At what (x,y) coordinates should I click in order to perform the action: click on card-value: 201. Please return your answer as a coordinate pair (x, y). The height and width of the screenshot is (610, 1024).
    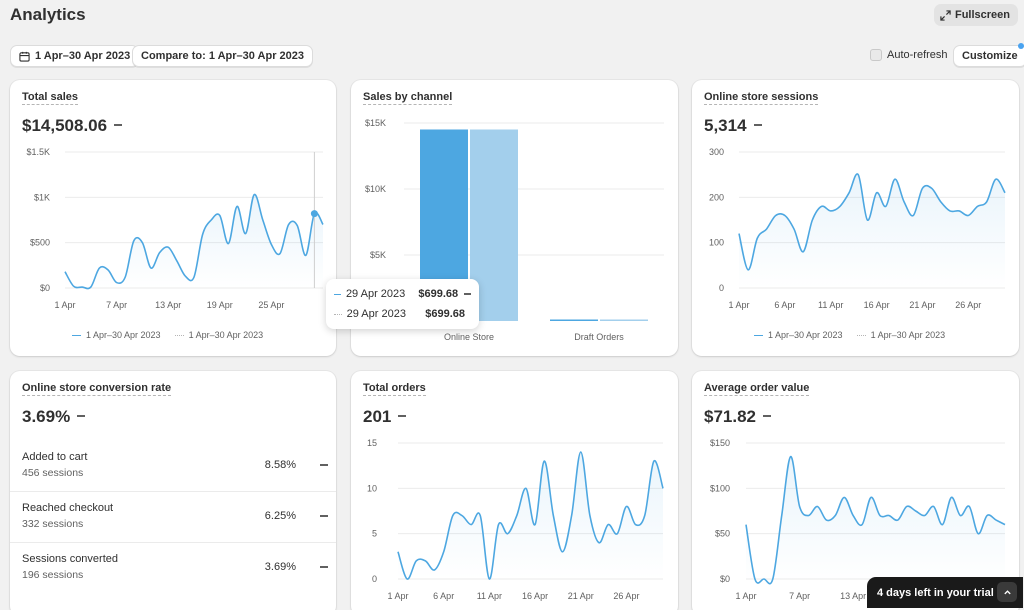
    Looking at the image, I should click on (385, 417).